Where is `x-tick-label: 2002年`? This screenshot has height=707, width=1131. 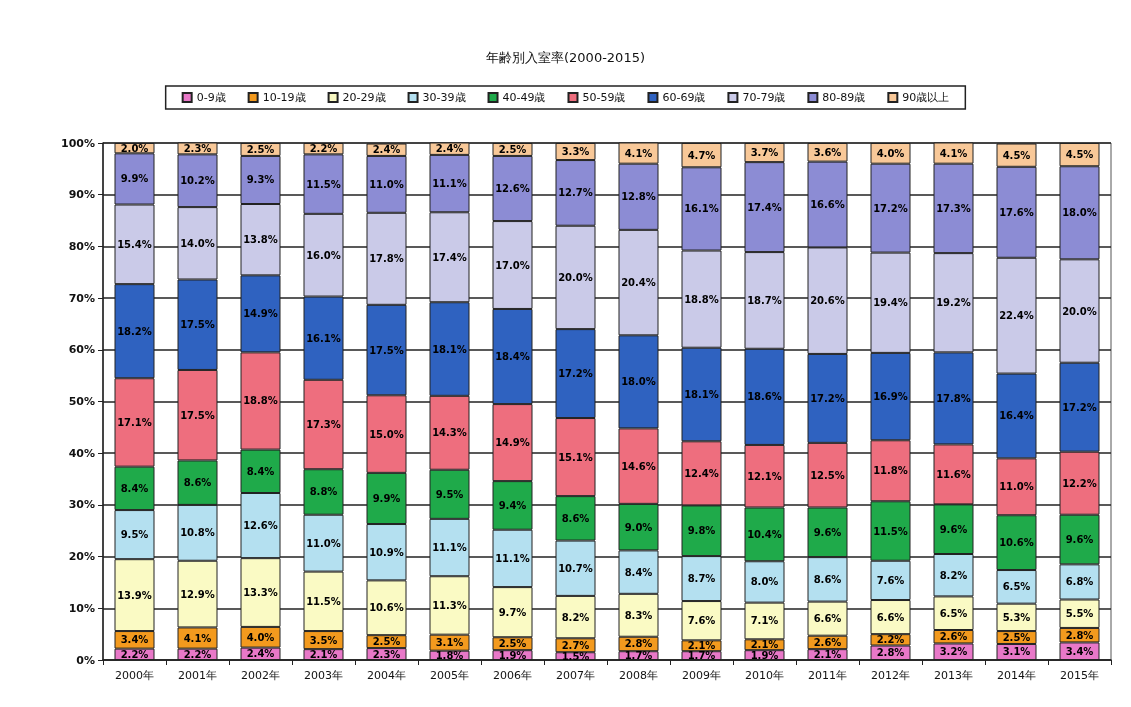 x-tick-label: 2002年 is located at coordinates (260, 675).